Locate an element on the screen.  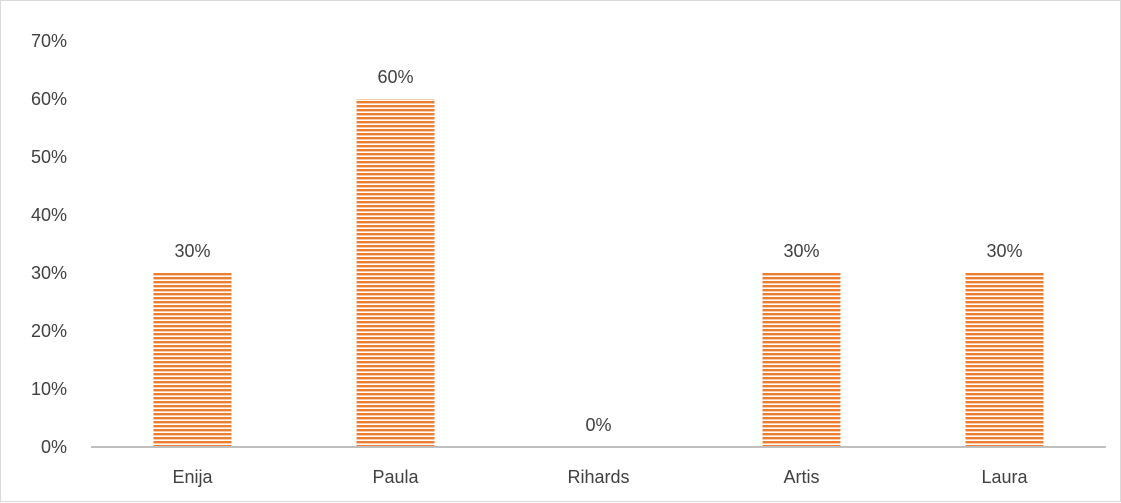
data-label: 0% is located at coordinates (598, 425).